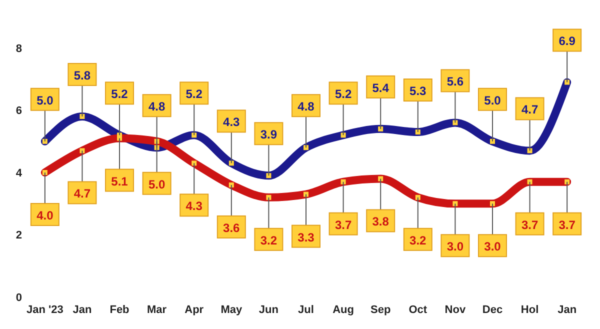 The image size is (600, 329). Describe the element at coordinates (269, 135) in the screenshot. I see `data-label: 3.9` at that location.